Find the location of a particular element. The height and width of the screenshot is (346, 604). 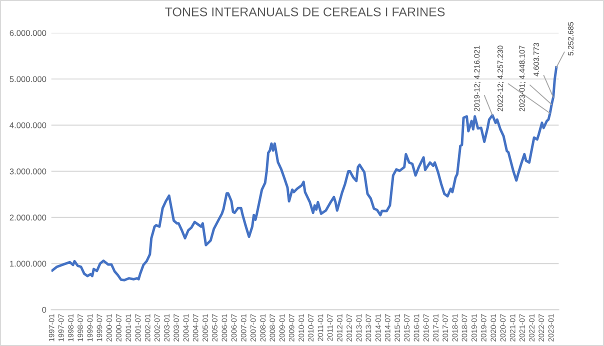

y-tick-label: 1.000.000 is located at coordinates (28, 263).